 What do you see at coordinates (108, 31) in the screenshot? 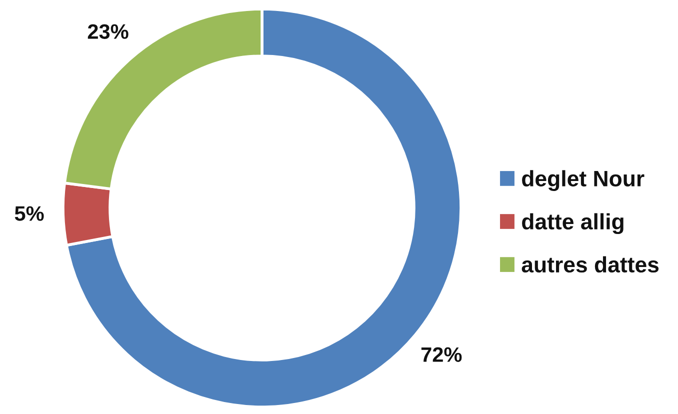
I see `data-label: 23%` at bounding box center [108, 31].